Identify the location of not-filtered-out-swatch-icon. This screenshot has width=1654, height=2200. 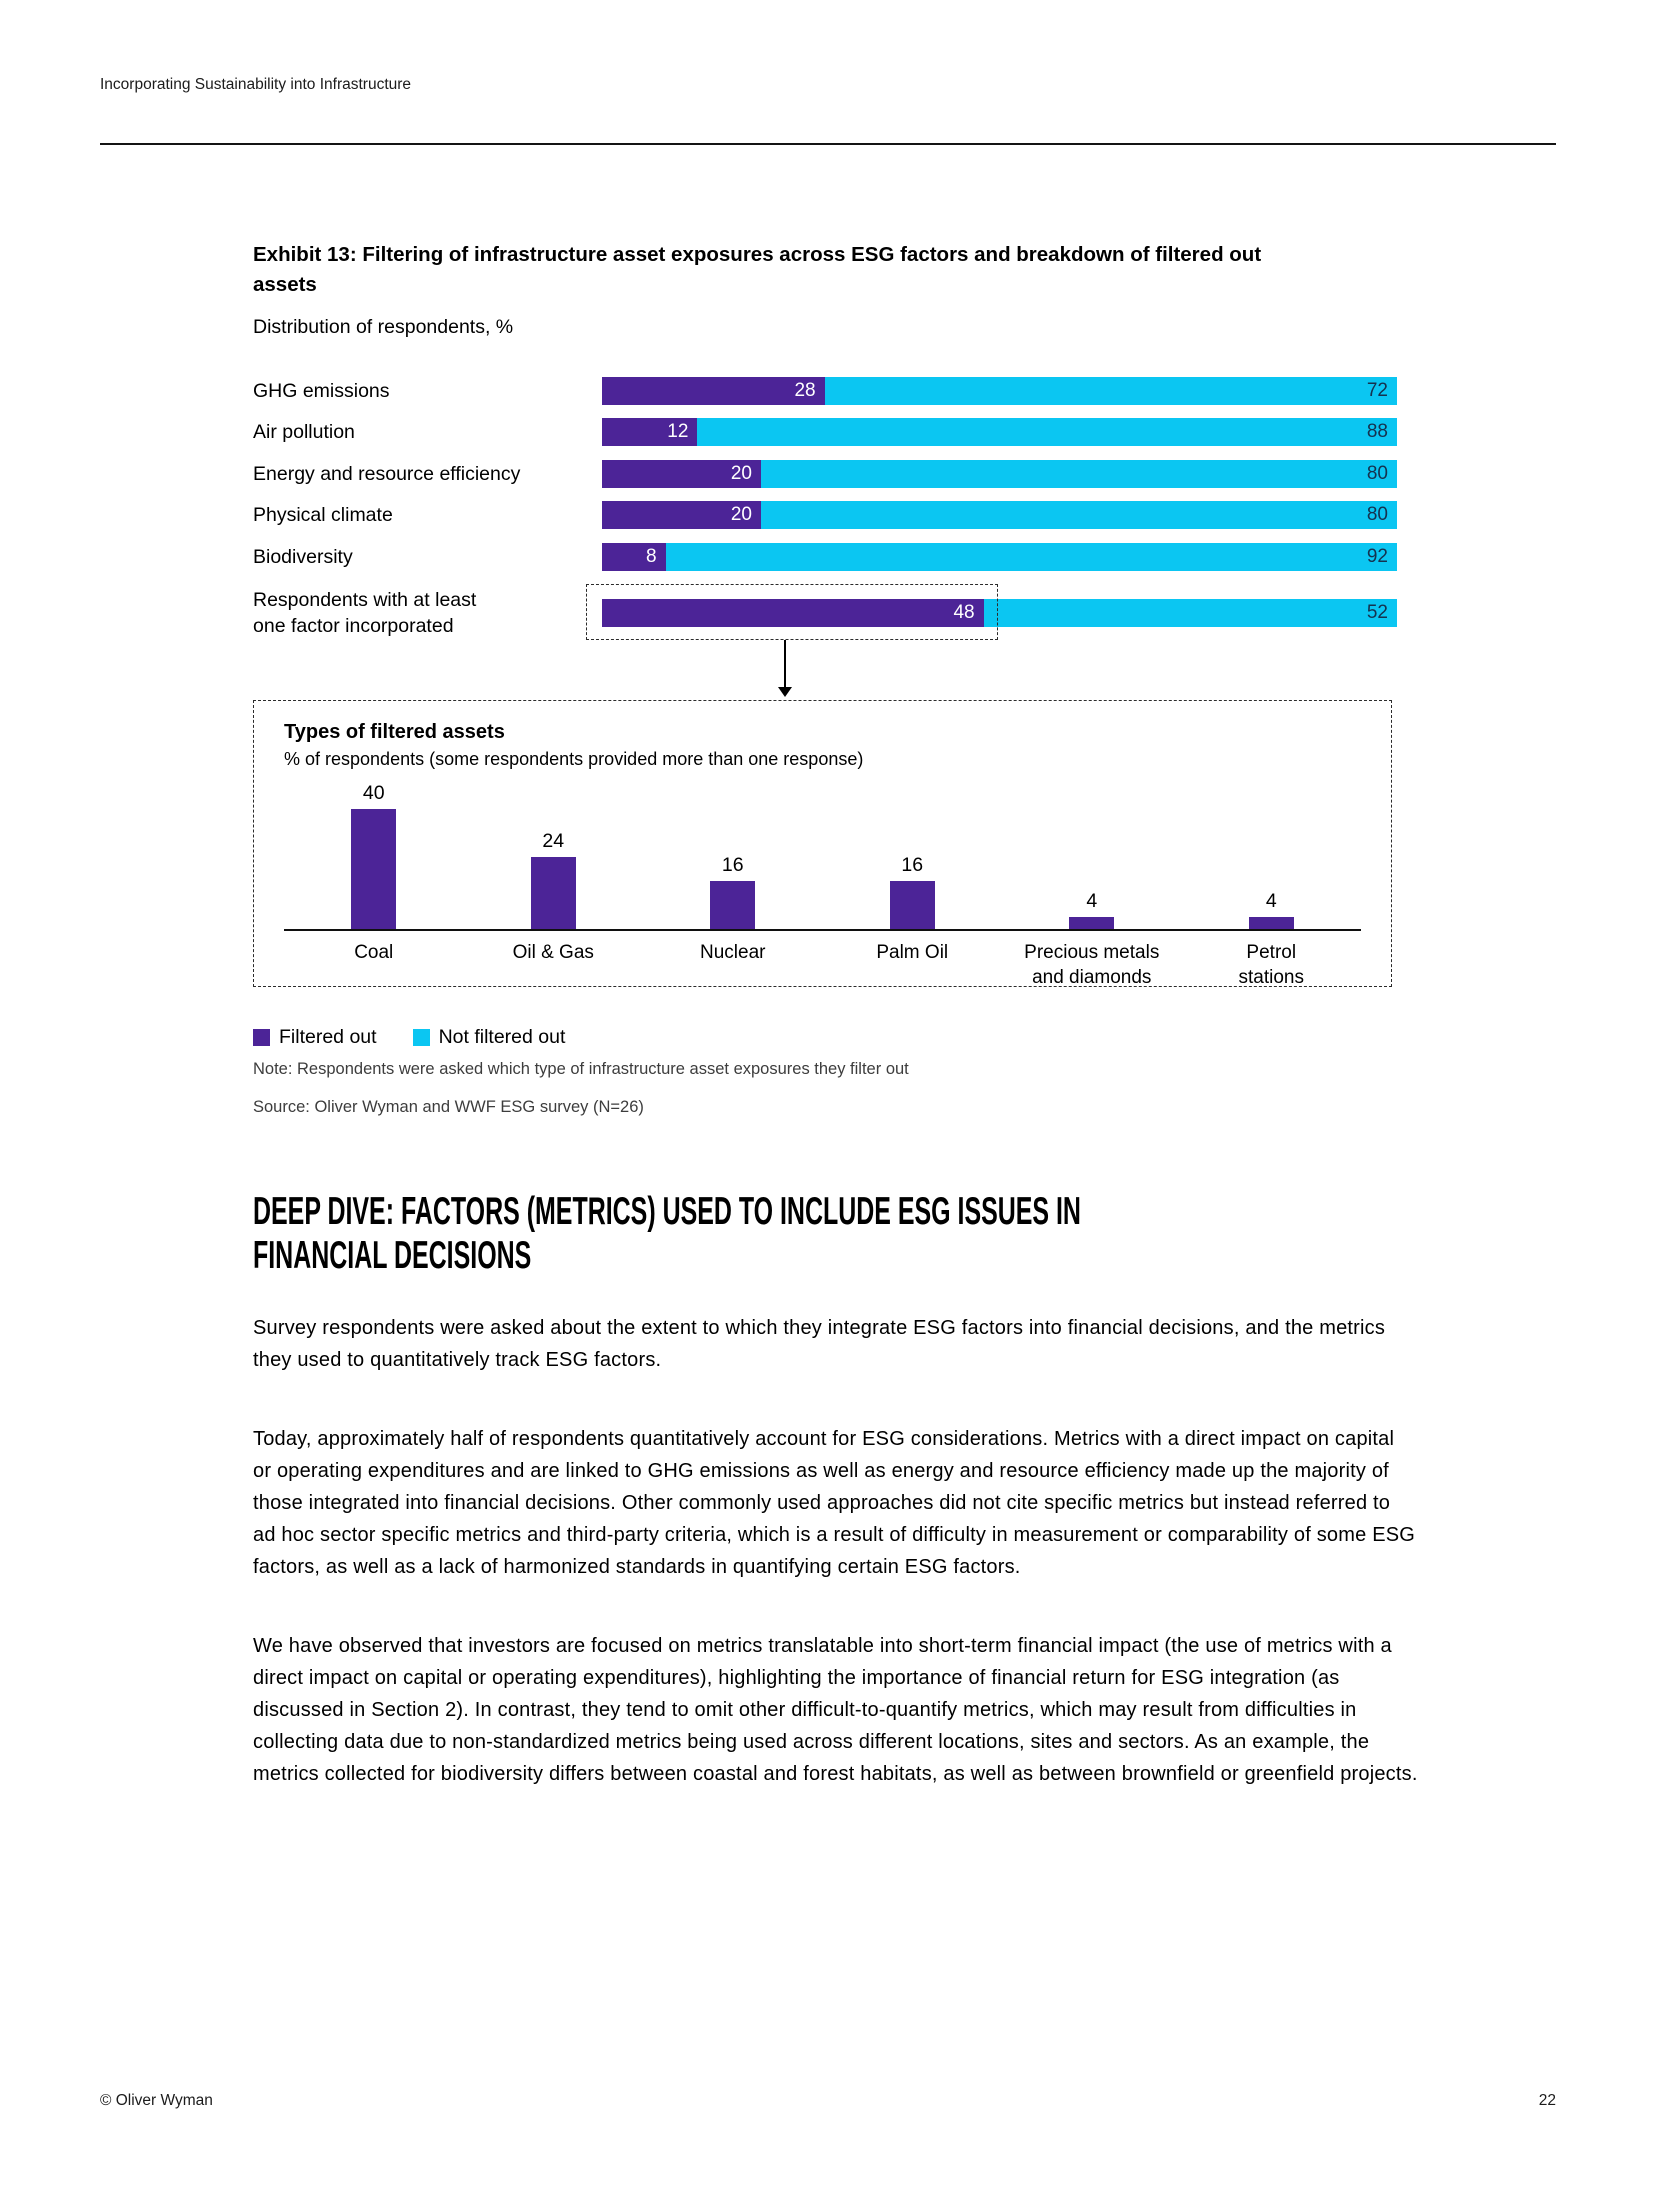
(421, 1037).